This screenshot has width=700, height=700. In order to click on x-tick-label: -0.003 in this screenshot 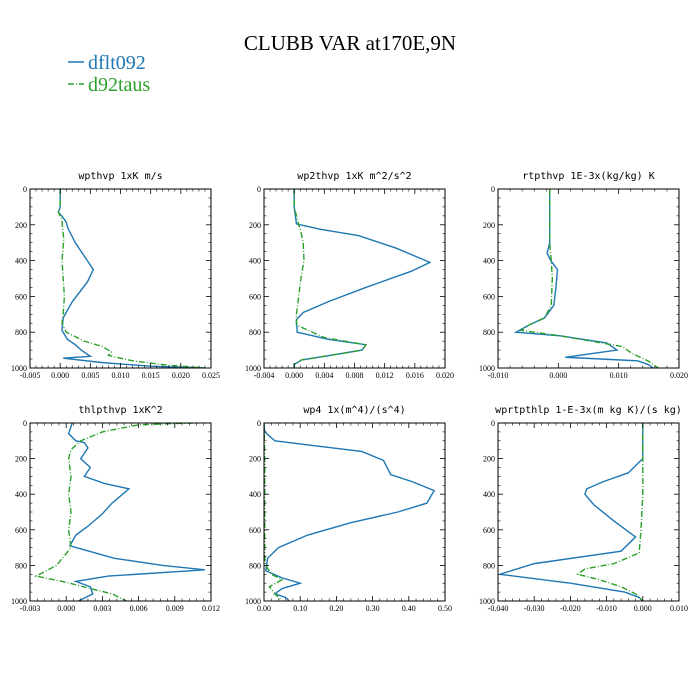, I will do `click(30, 608)`.